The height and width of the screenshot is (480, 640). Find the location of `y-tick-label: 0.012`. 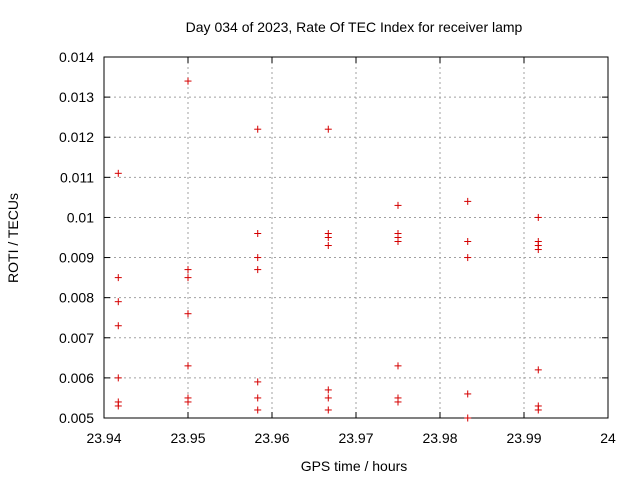

y-tick-label: 0.012 is located at coordinates (76, 137).